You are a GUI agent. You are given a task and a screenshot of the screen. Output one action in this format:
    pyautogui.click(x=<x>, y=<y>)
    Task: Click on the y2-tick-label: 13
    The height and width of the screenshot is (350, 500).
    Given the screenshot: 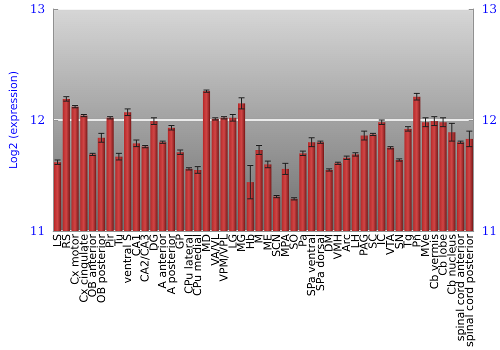 What is the action you would take?
    pyautogui.click(x=490, y=9)
    